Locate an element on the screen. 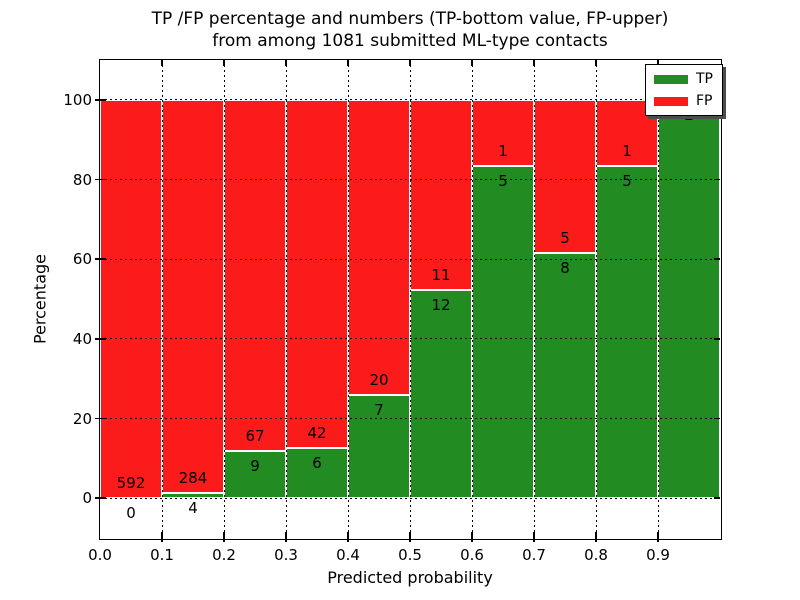 The height and width of the screenshot is (600, 800). legend-label-fp: FP is located at coordinates (704, 101).